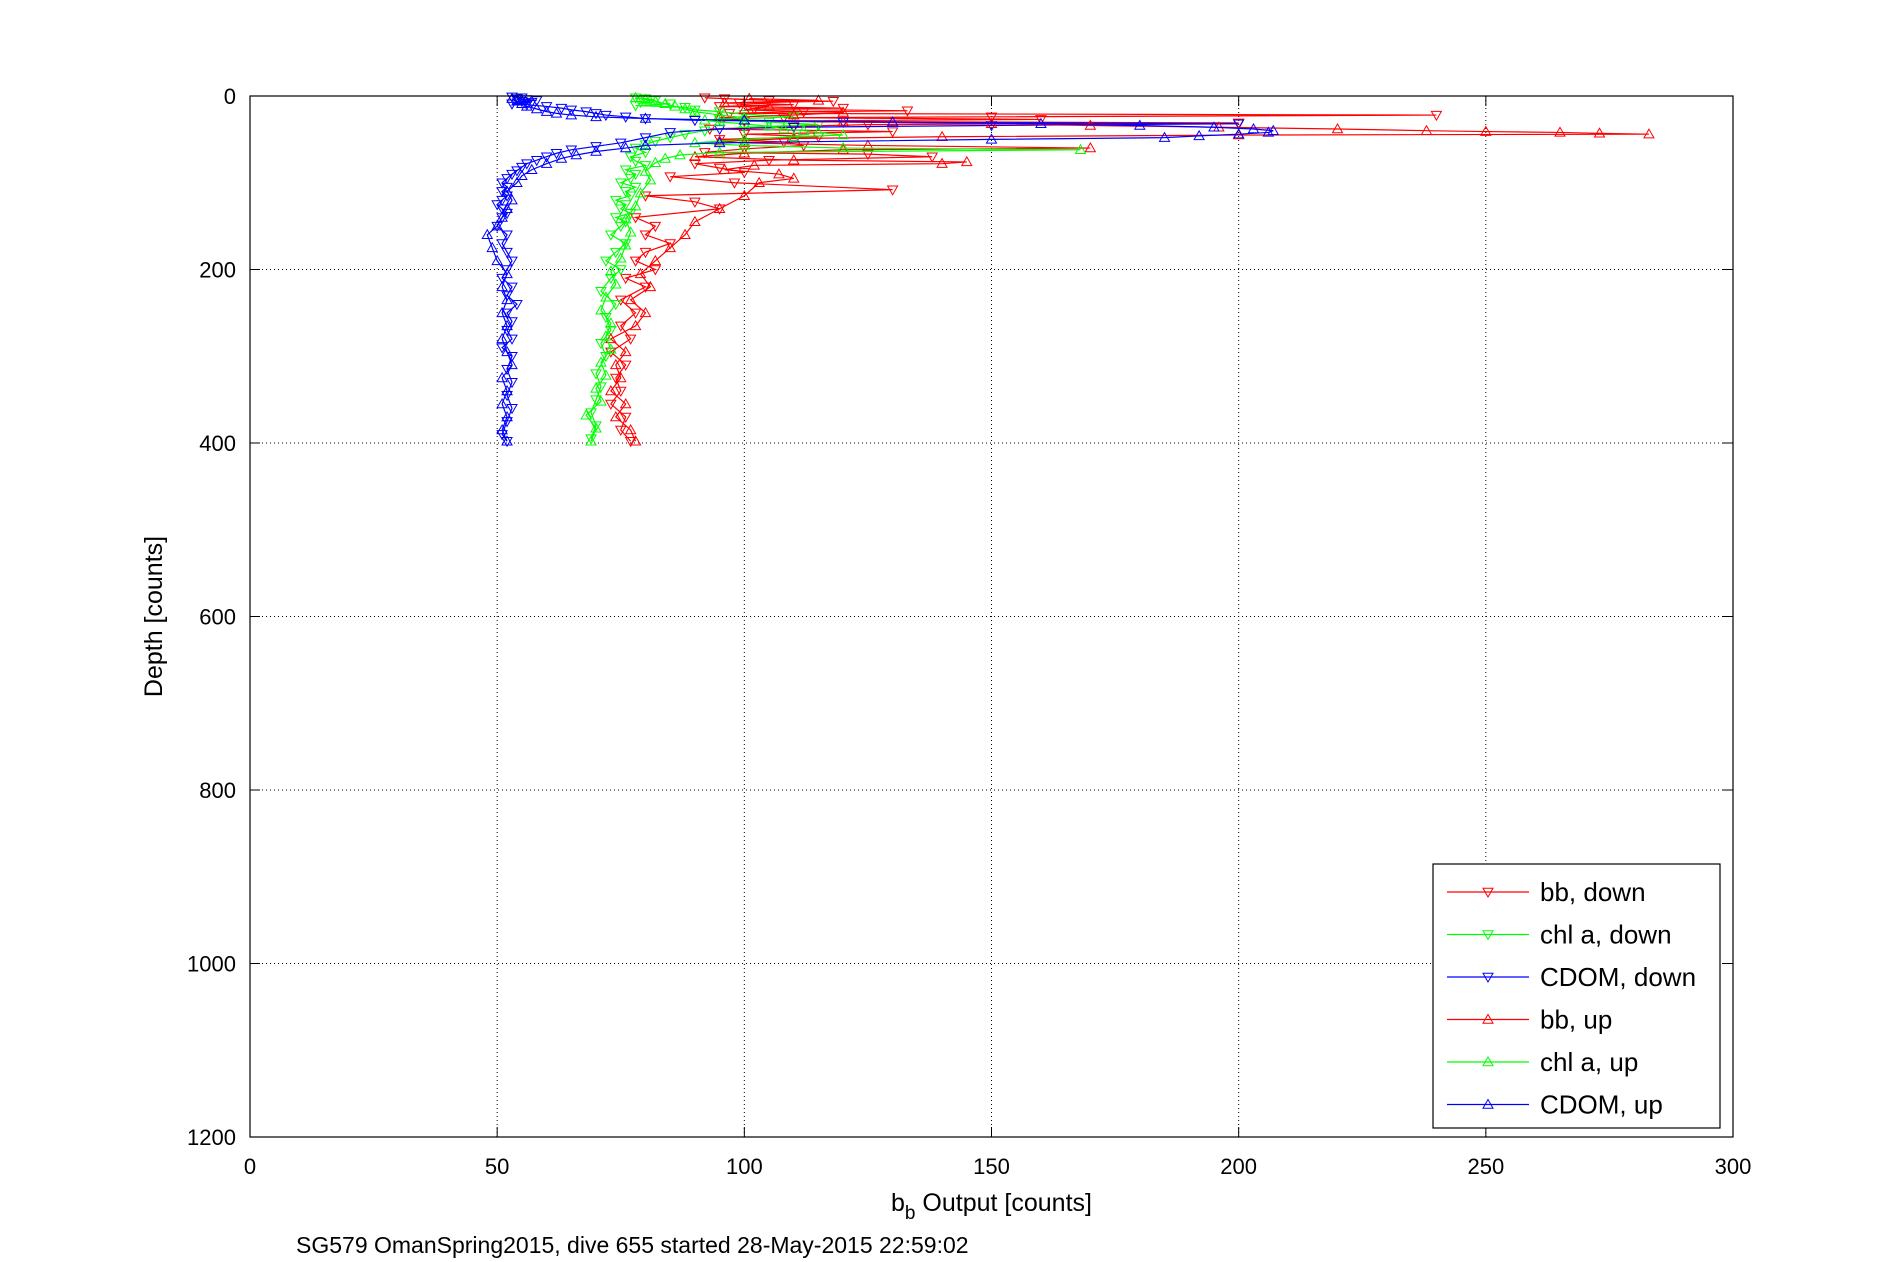  Describe the element at coordinates (1576, 1020) in the screenshot. I see `legend-label: bb, up` at that location.